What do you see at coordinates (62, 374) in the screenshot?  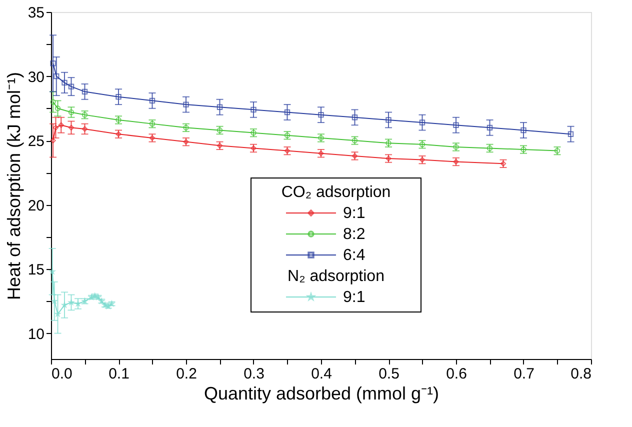 I see `x-tick-label: 0.0` at bounding box center [62, 374].